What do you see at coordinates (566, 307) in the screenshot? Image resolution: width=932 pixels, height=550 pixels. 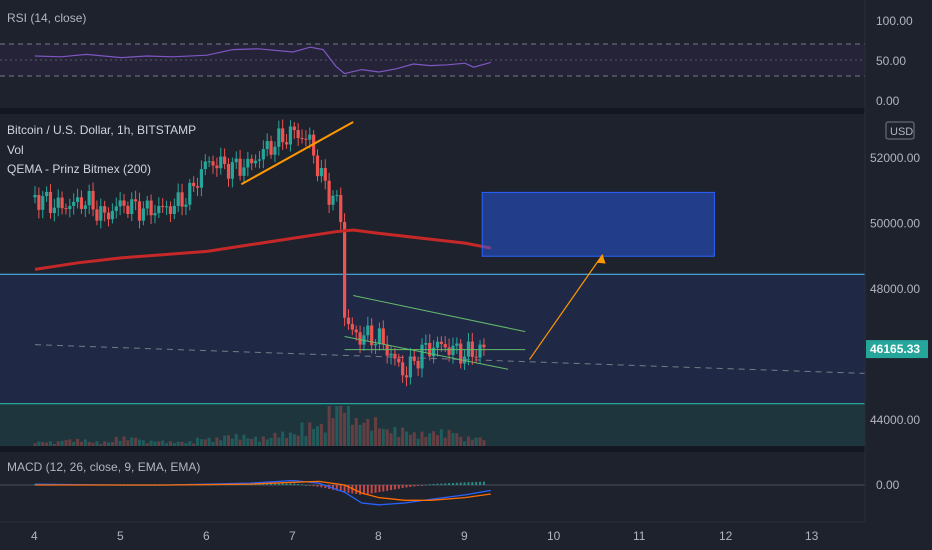 I see `projection-arrow` at bounding box center [566, 307].